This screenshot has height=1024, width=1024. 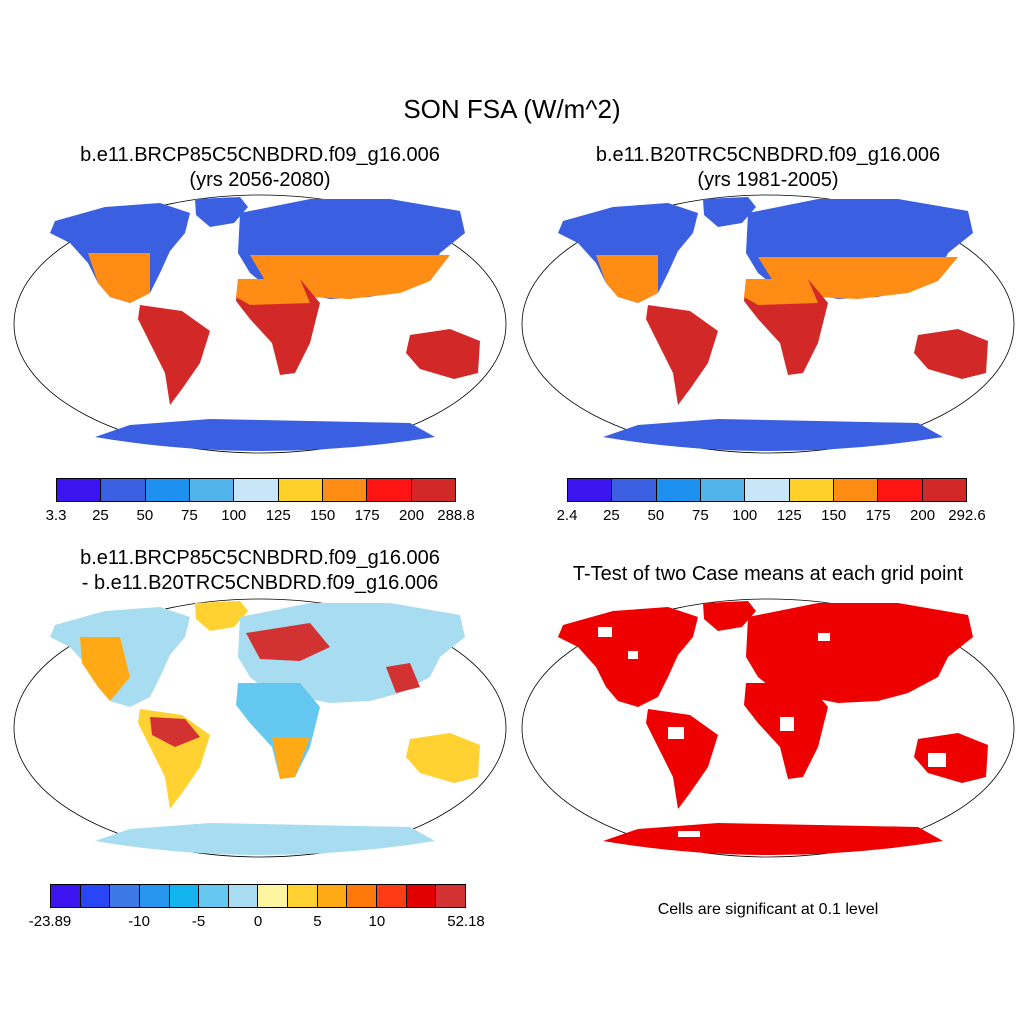 I want to click on colorbar-tick-label: 0, so click(x=258, y=921).